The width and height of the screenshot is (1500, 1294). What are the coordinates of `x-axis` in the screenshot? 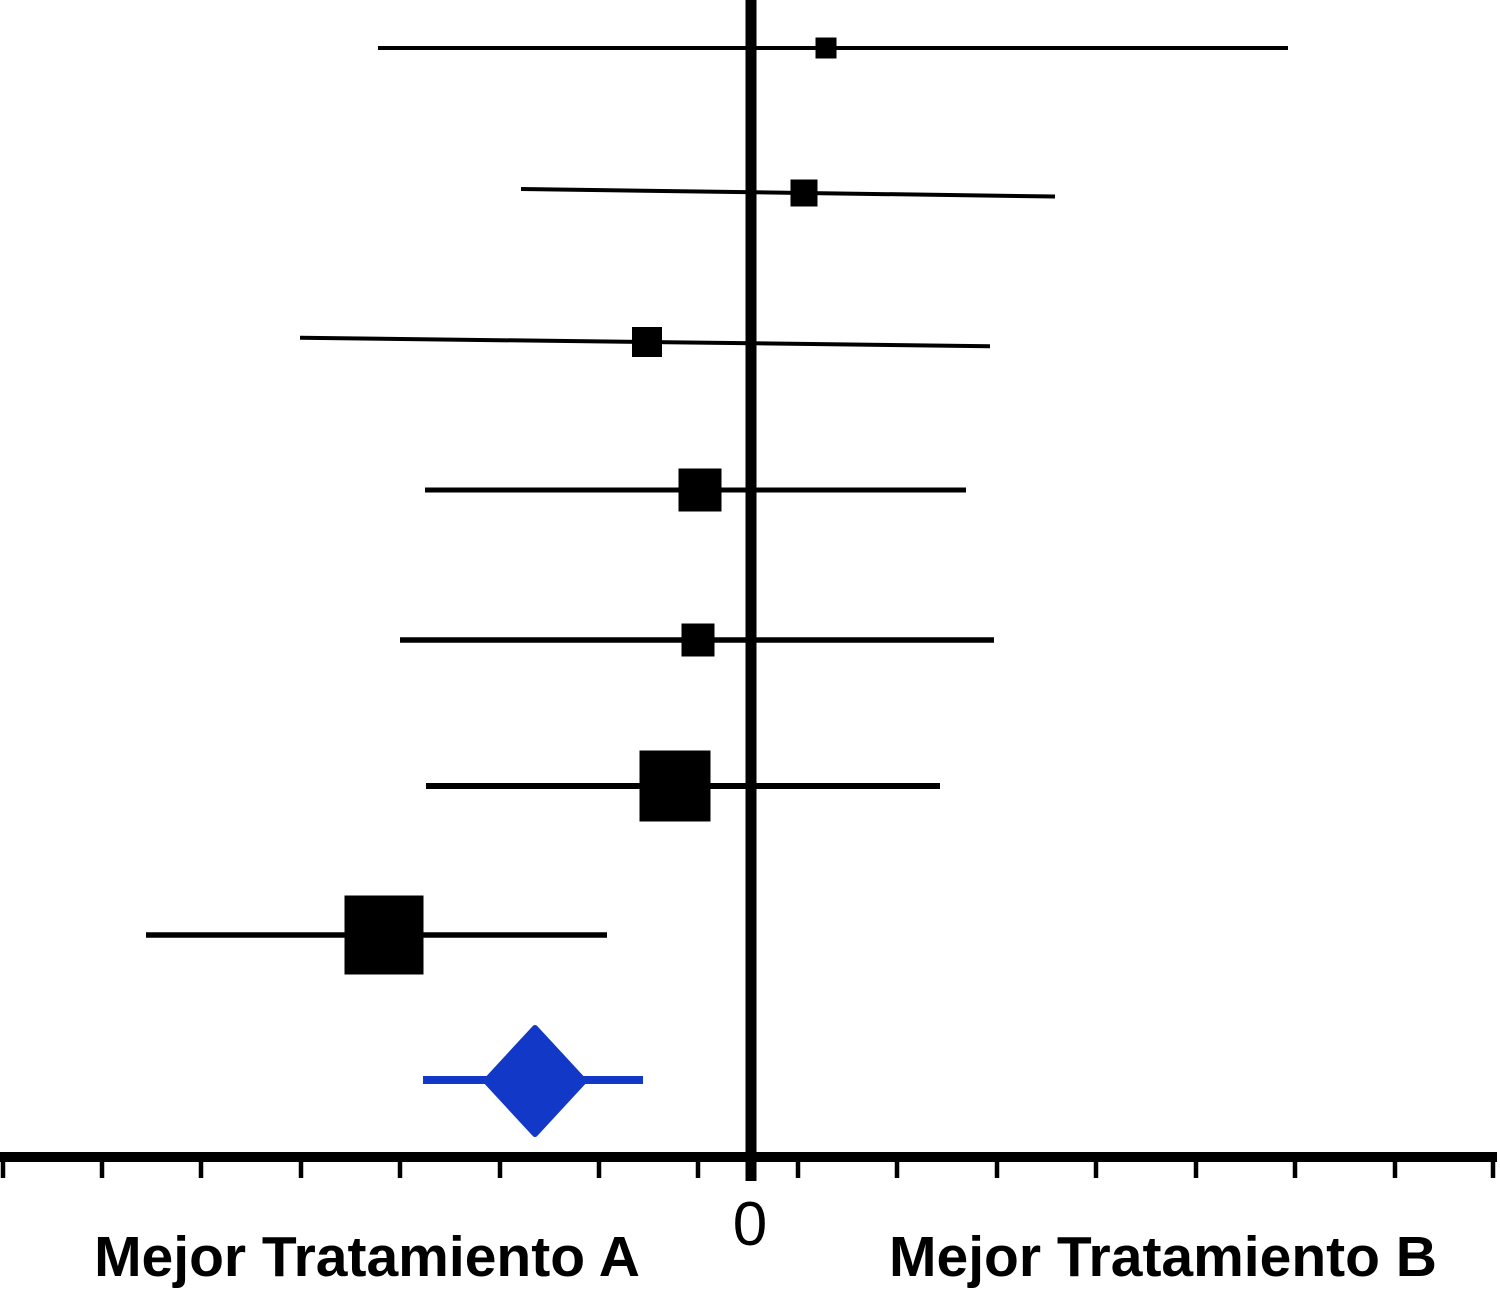 It's located at (748, 1165).